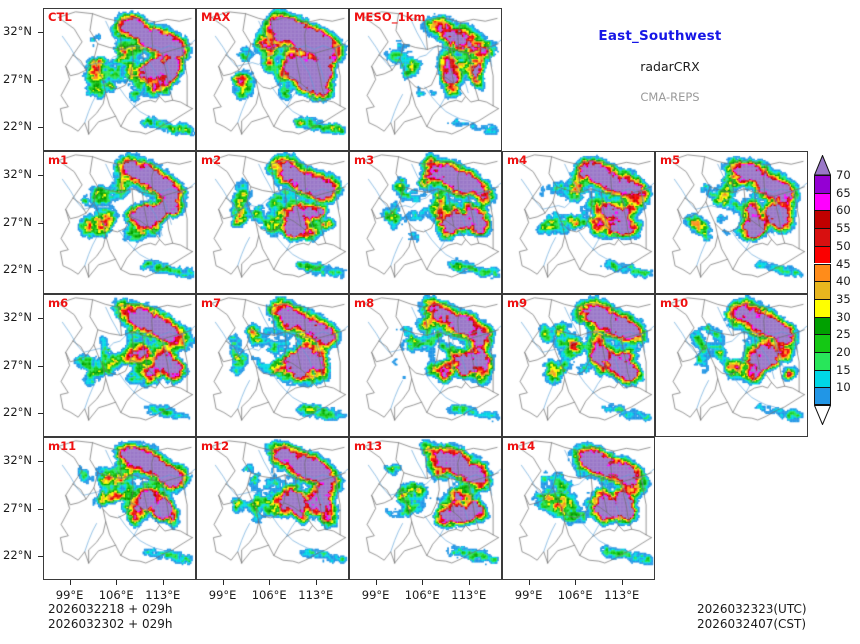  I want to click on colorbar-tick-label: 15, so click(843, 369).